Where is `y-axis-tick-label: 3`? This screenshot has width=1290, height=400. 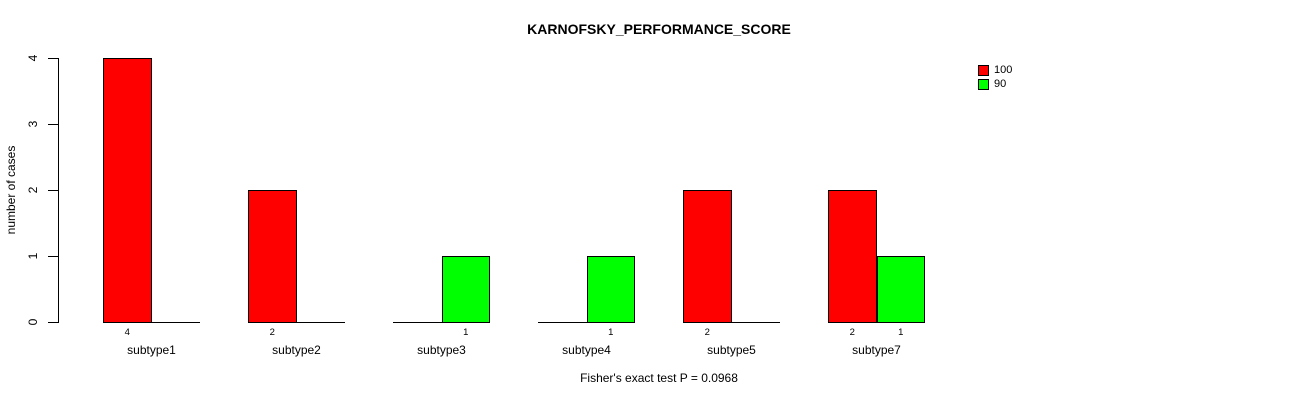 y-axis-tick-label: 3 is located at coordinates (33, 124).